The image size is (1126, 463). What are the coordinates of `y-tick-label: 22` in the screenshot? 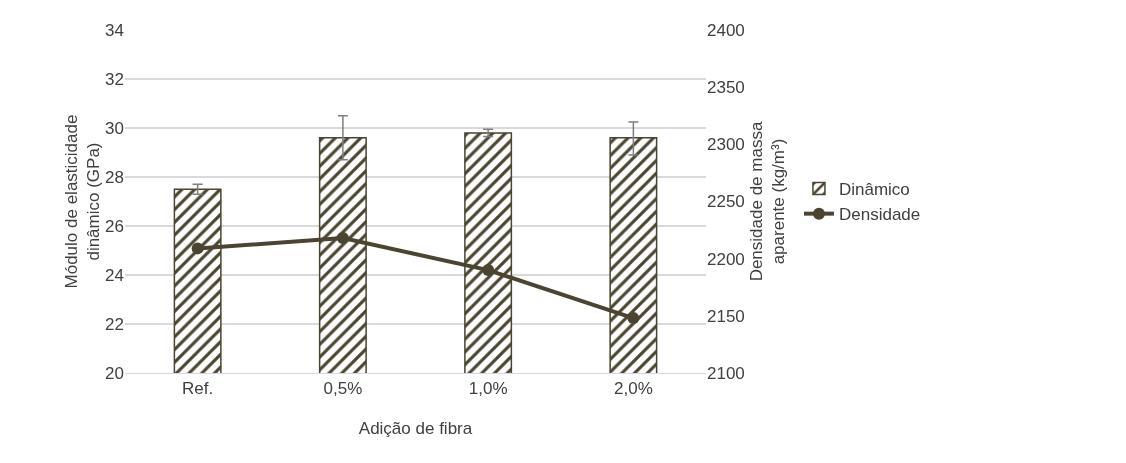 It's located at (114, 324).